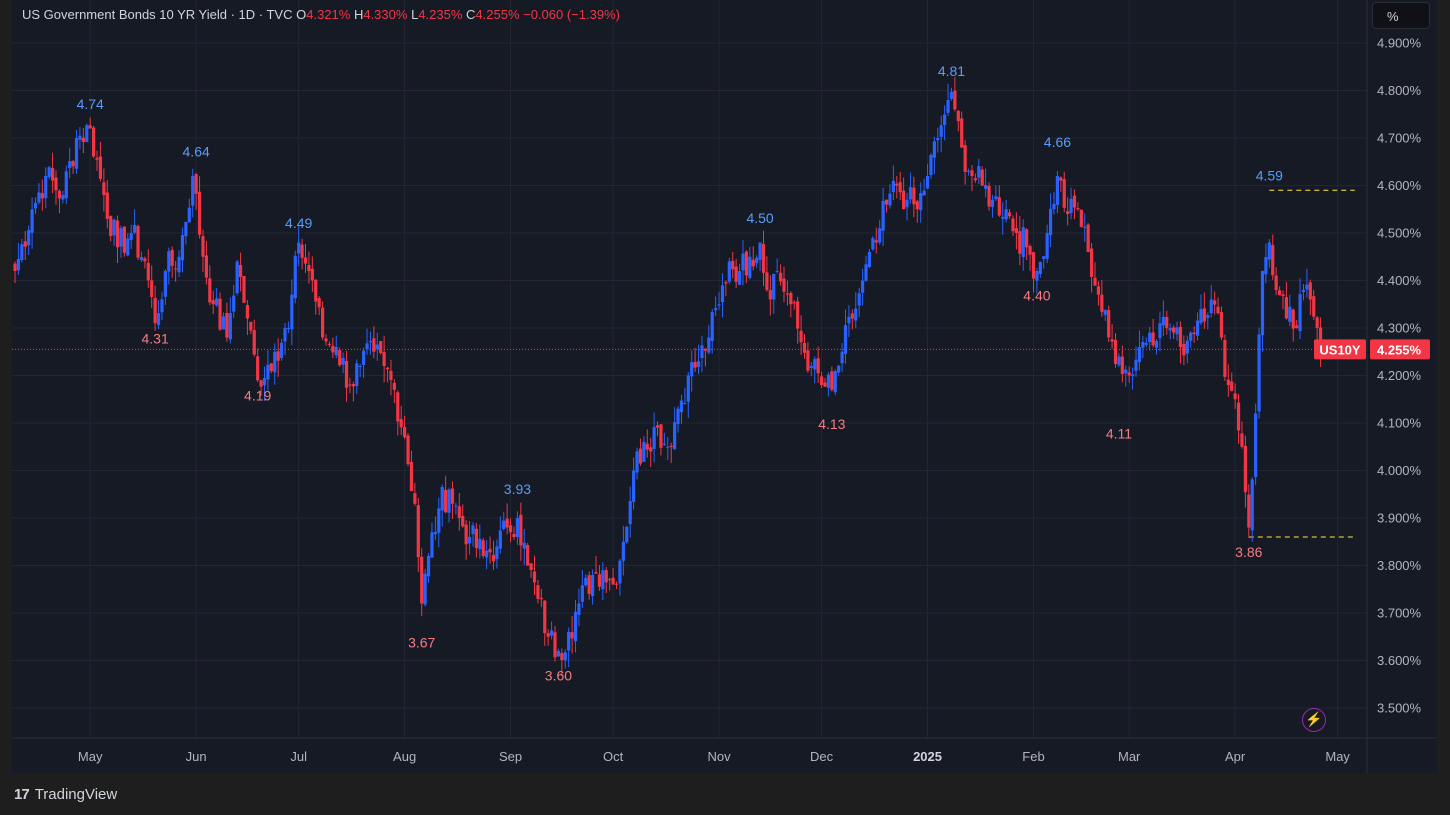 This screenshot has width=1450, height=815. I want to click on legend-change: −0.060 (−1.39%), so click(571, 14).